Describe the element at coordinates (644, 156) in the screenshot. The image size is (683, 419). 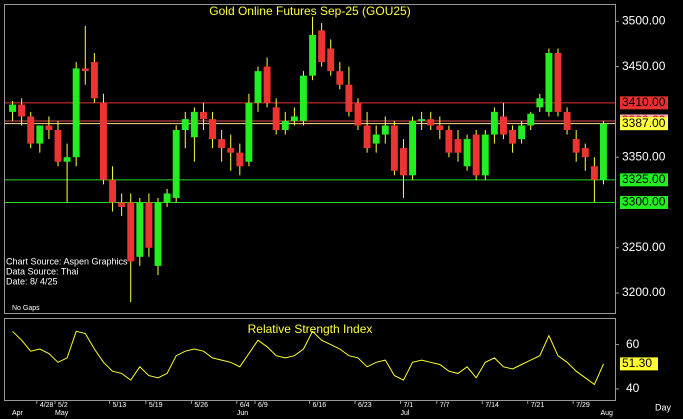
I see `y-tick-label: 3350.00` at that location.